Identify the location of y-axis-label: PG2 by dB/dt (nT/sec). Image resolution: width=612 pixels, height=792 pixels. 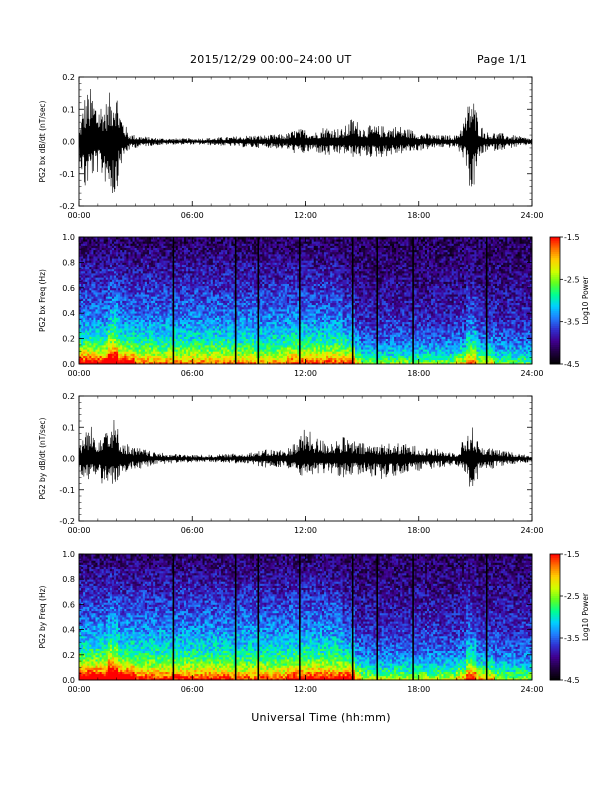
(42, 458).